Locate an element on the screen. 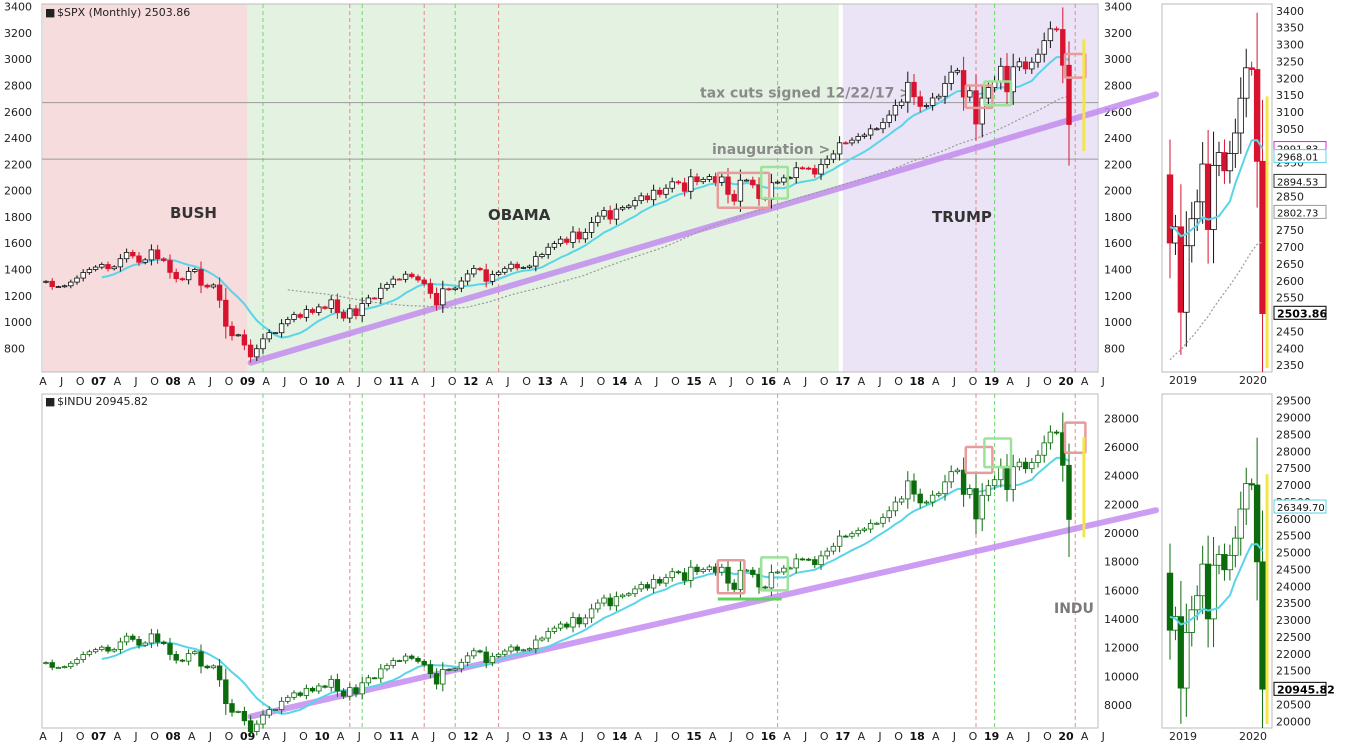 This screenshot has height=748, width=1348. spx-zoom-y-tick: 3050 is located at coordinates (1290, 129).